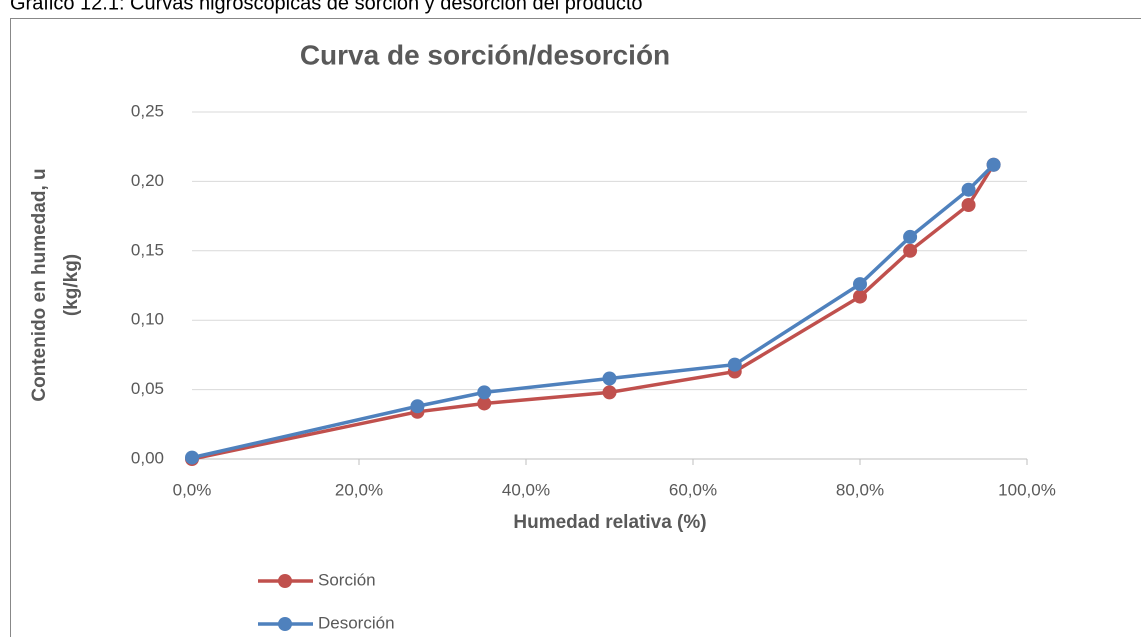 The width and height of the screenshot is (1141, 637). What do you see at coordinates (359, 489) in the screenshot?
I see `x-tick-label: 20,0%` at bounding box center [359, 489].